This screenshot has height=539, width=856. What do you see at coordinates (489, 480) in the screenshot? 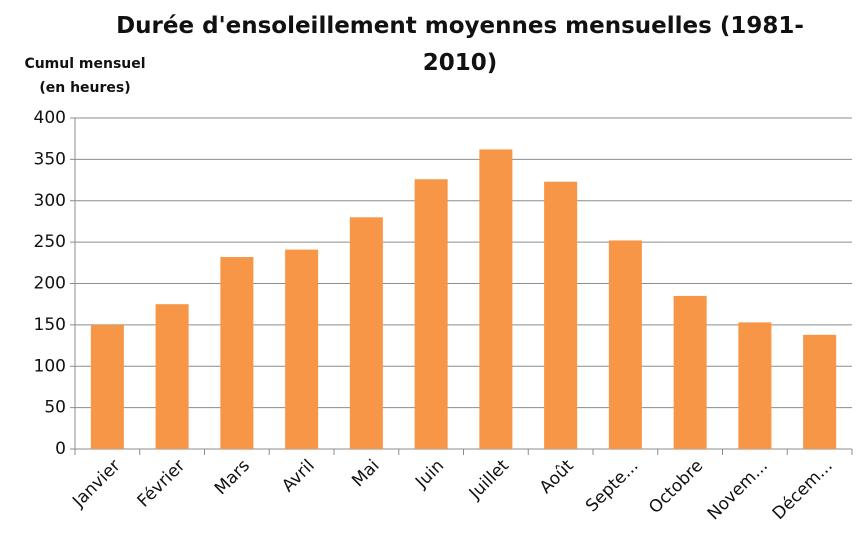
I see `x-tick-label: Juillet` at bounding box center [489, 480].